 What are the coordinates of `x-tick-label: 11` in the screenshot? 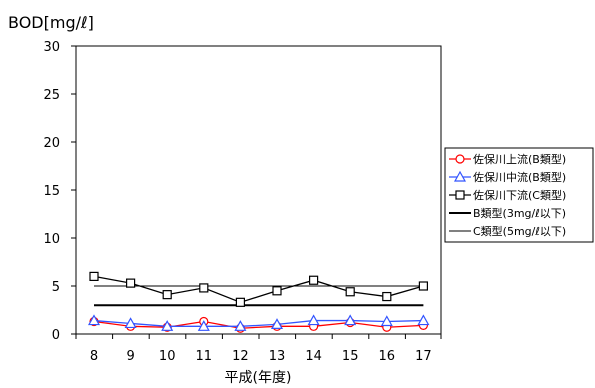 It's located at (204, 356).